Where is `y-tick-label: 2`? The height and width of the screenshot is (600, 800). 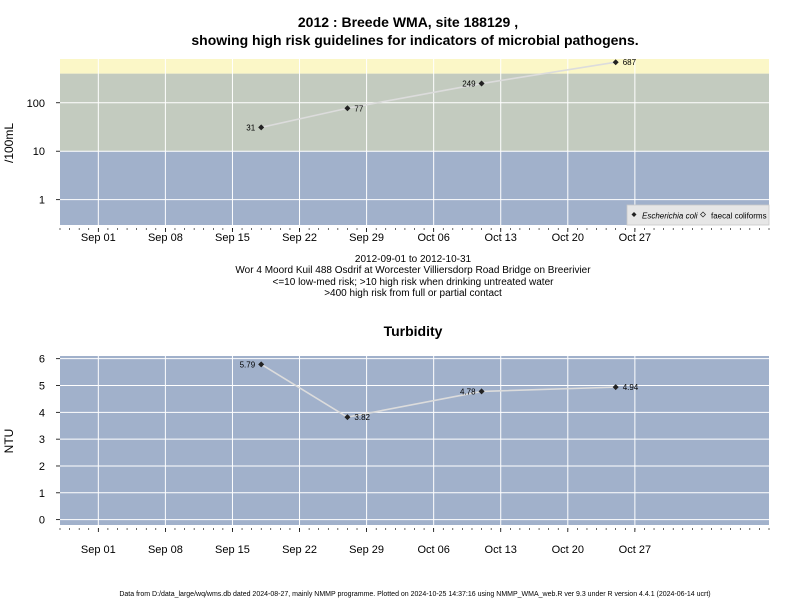
y-tick-label: 2 is located at coordinates (42, 467).